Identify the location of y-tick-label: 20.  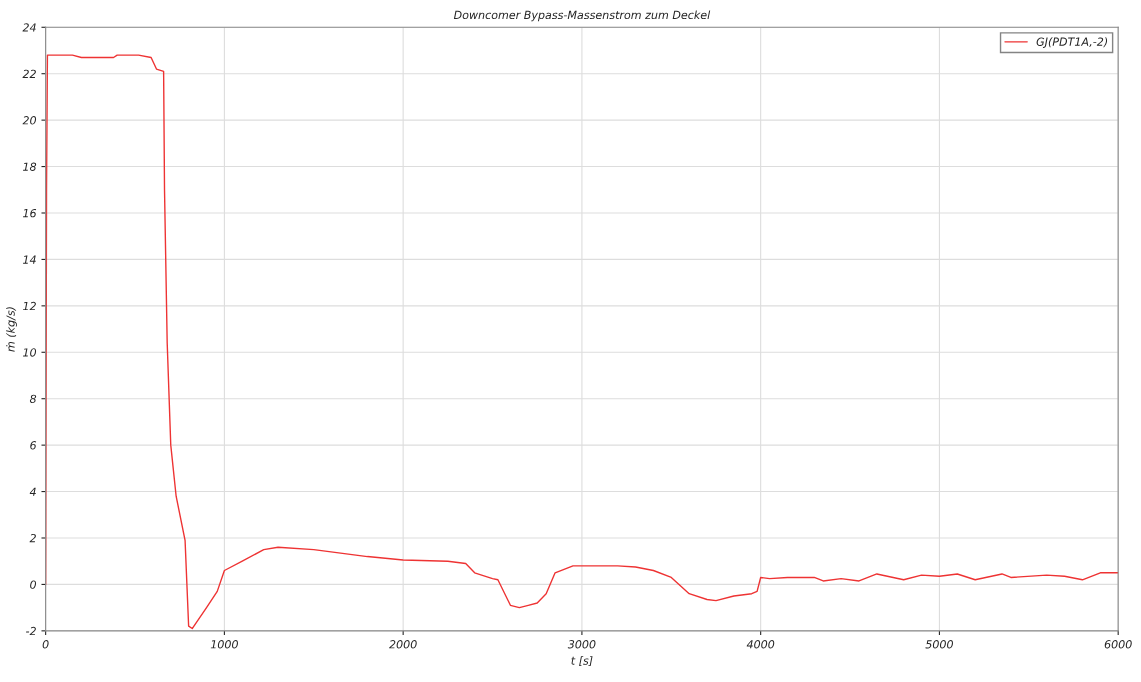
(29, 120).